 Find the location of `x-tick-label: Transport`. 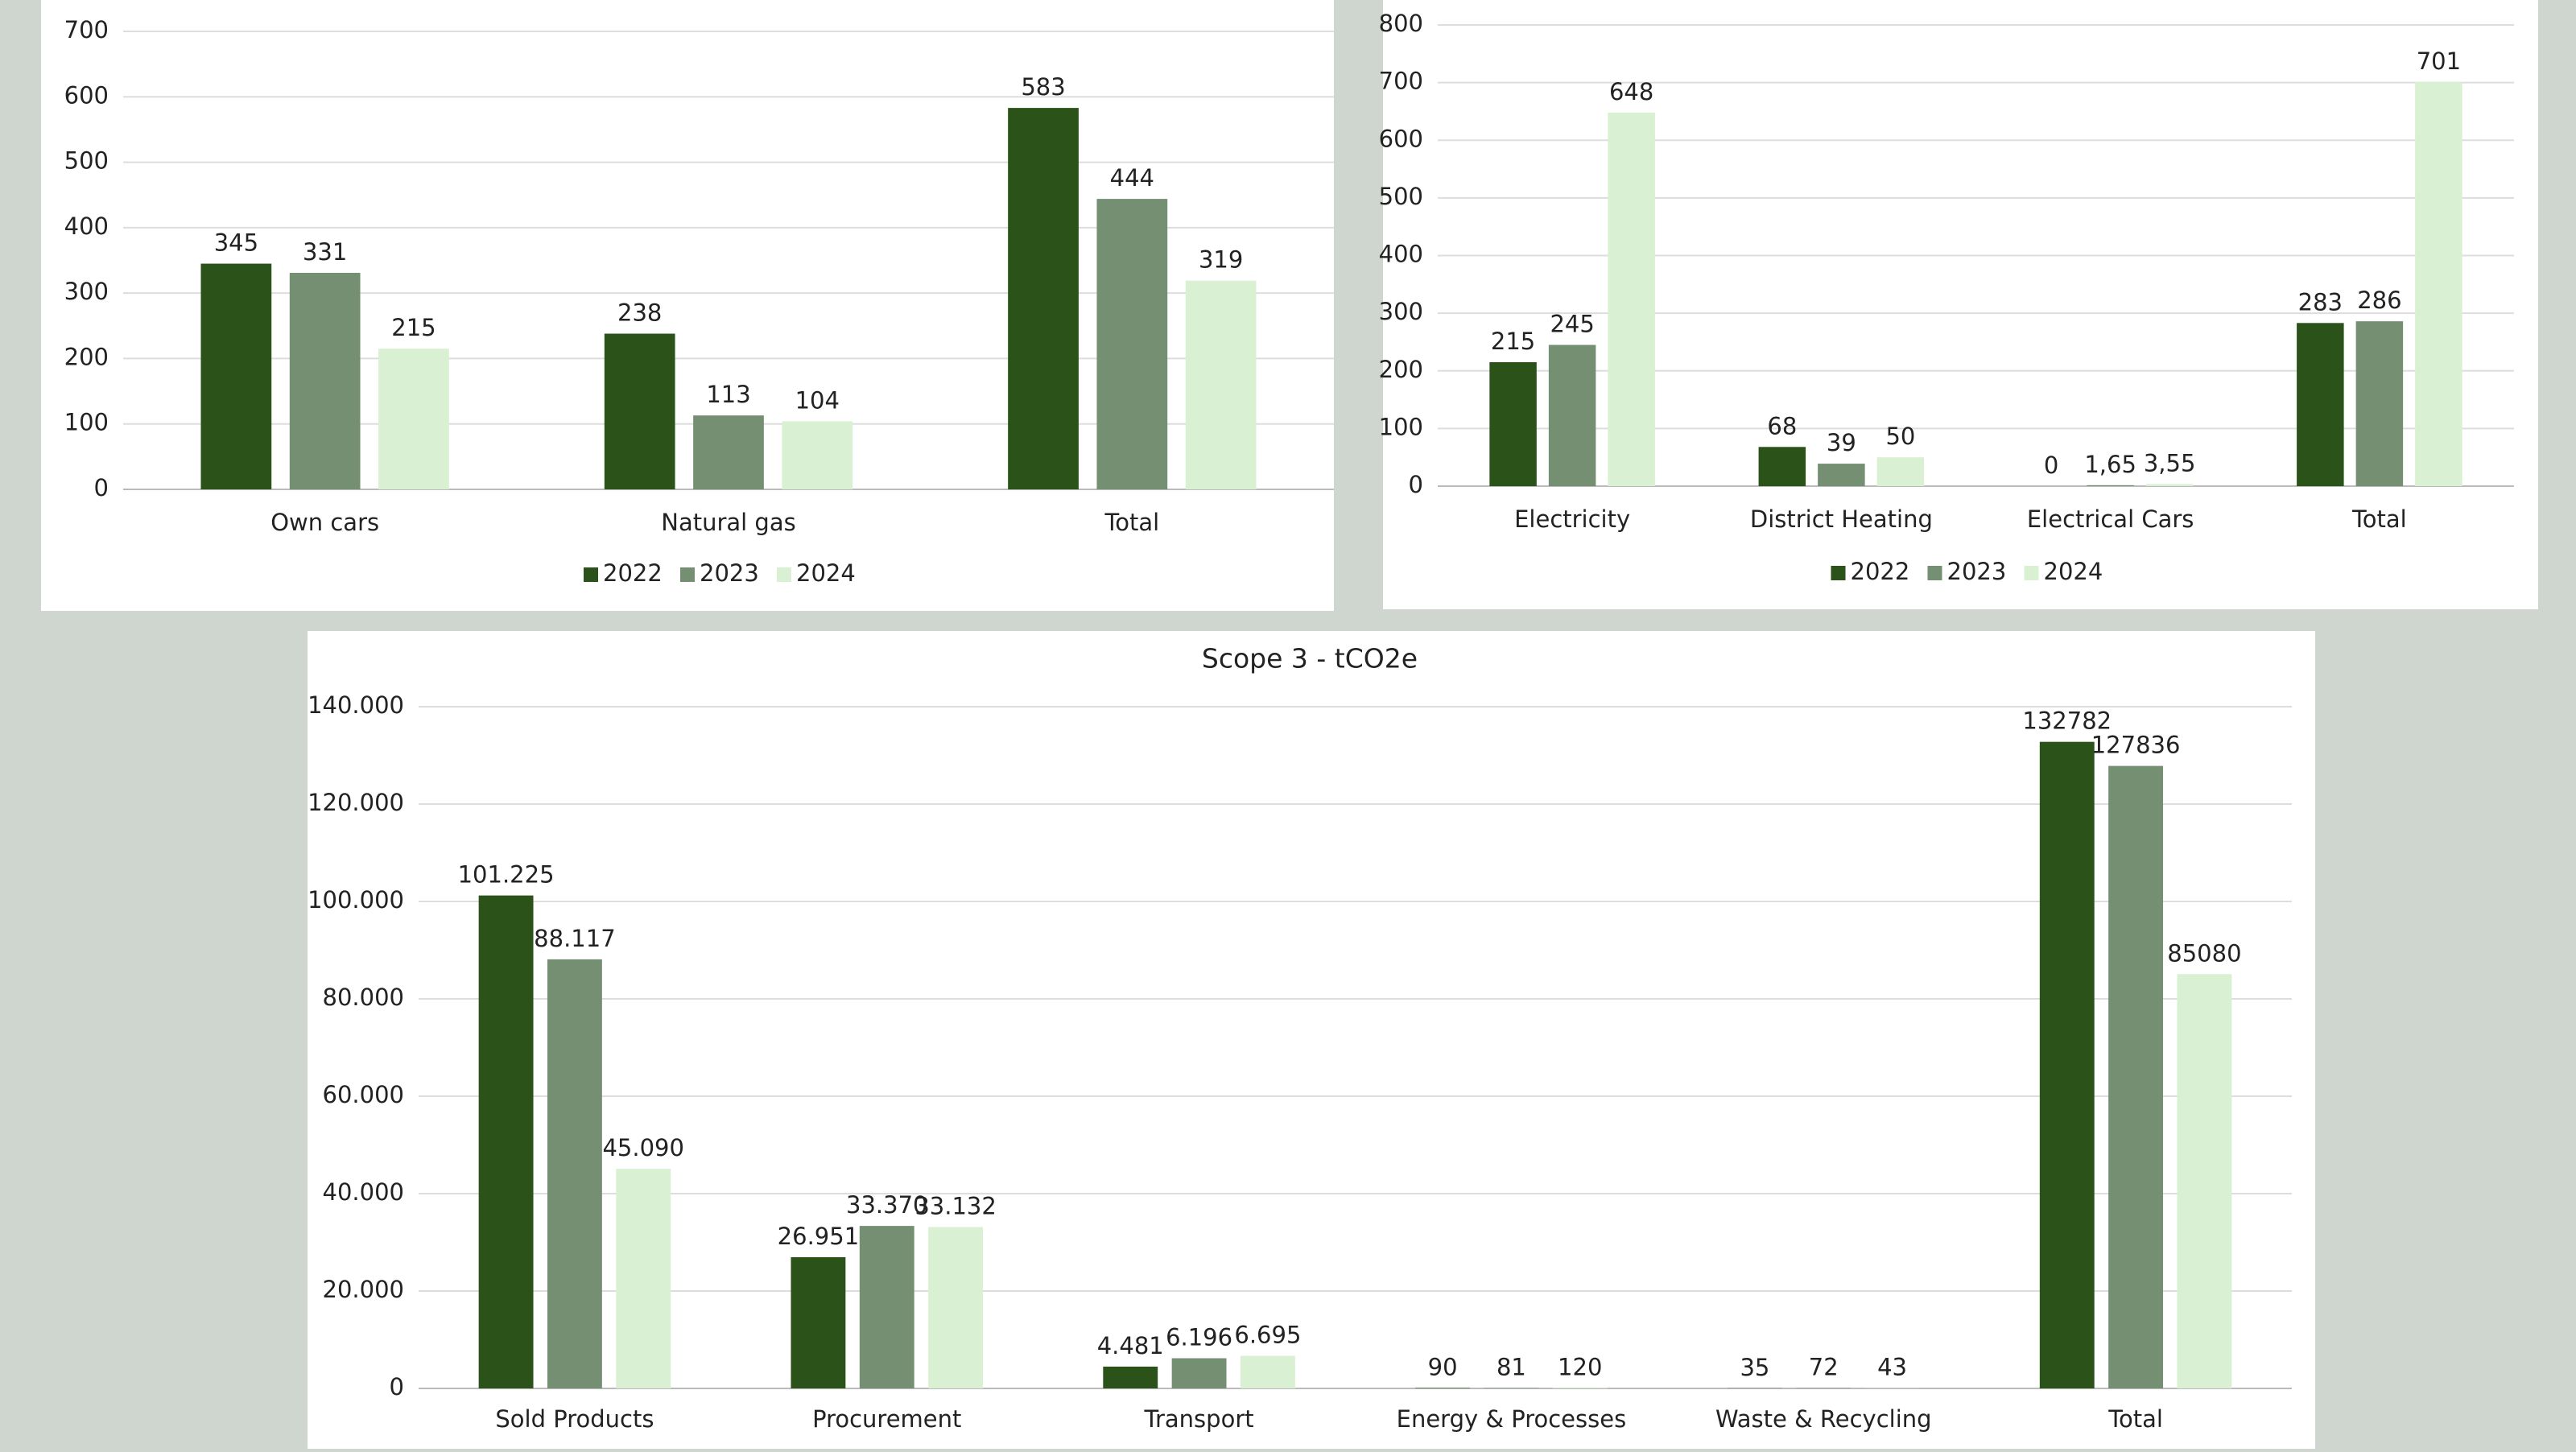

x-tick-label: Transport is located at coordinates (1199, 1419).